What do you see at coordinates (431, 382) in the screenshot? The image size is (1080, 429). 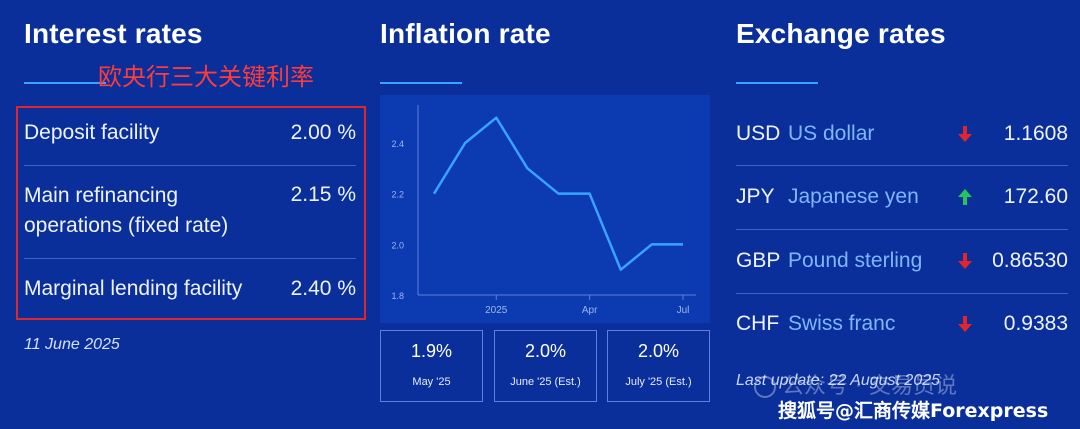 I see `card-label: May '25` at bounding box center [431, 382].